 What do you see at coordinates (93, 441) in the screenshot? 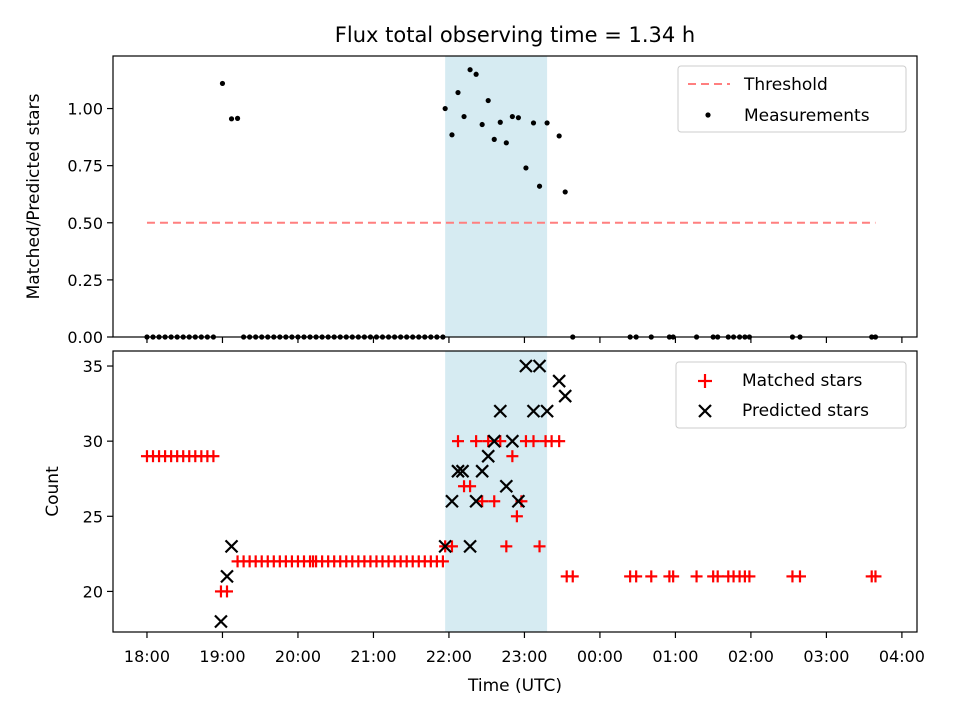
I see `bottom-y-tick-label: 30` at bounding box center [93, 441].